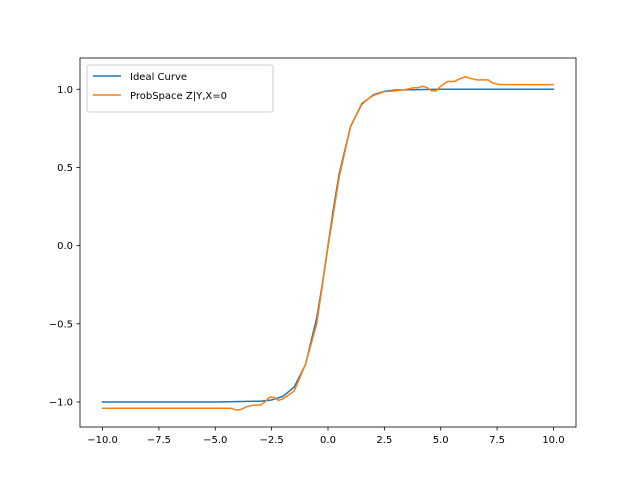 The height and width of the screenshot is (484, 640). Describe the element at coordinates (271, 440) in the screenshot. I see `x-tick-label: −2.5` at that location.